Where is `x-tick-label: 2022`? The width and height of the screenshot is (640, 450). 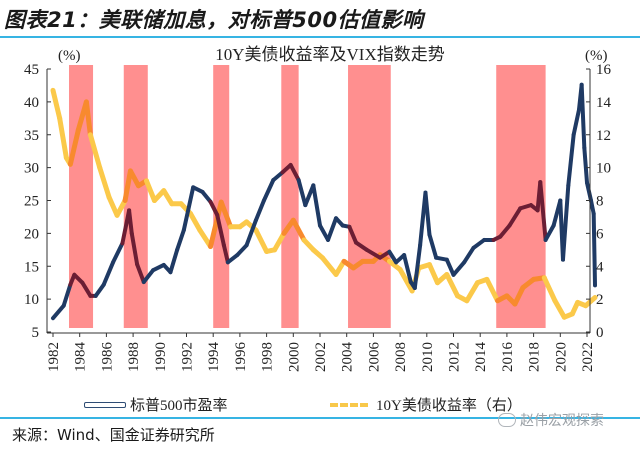 x-tick-label: 2022 is located at coordinates (588, 357).